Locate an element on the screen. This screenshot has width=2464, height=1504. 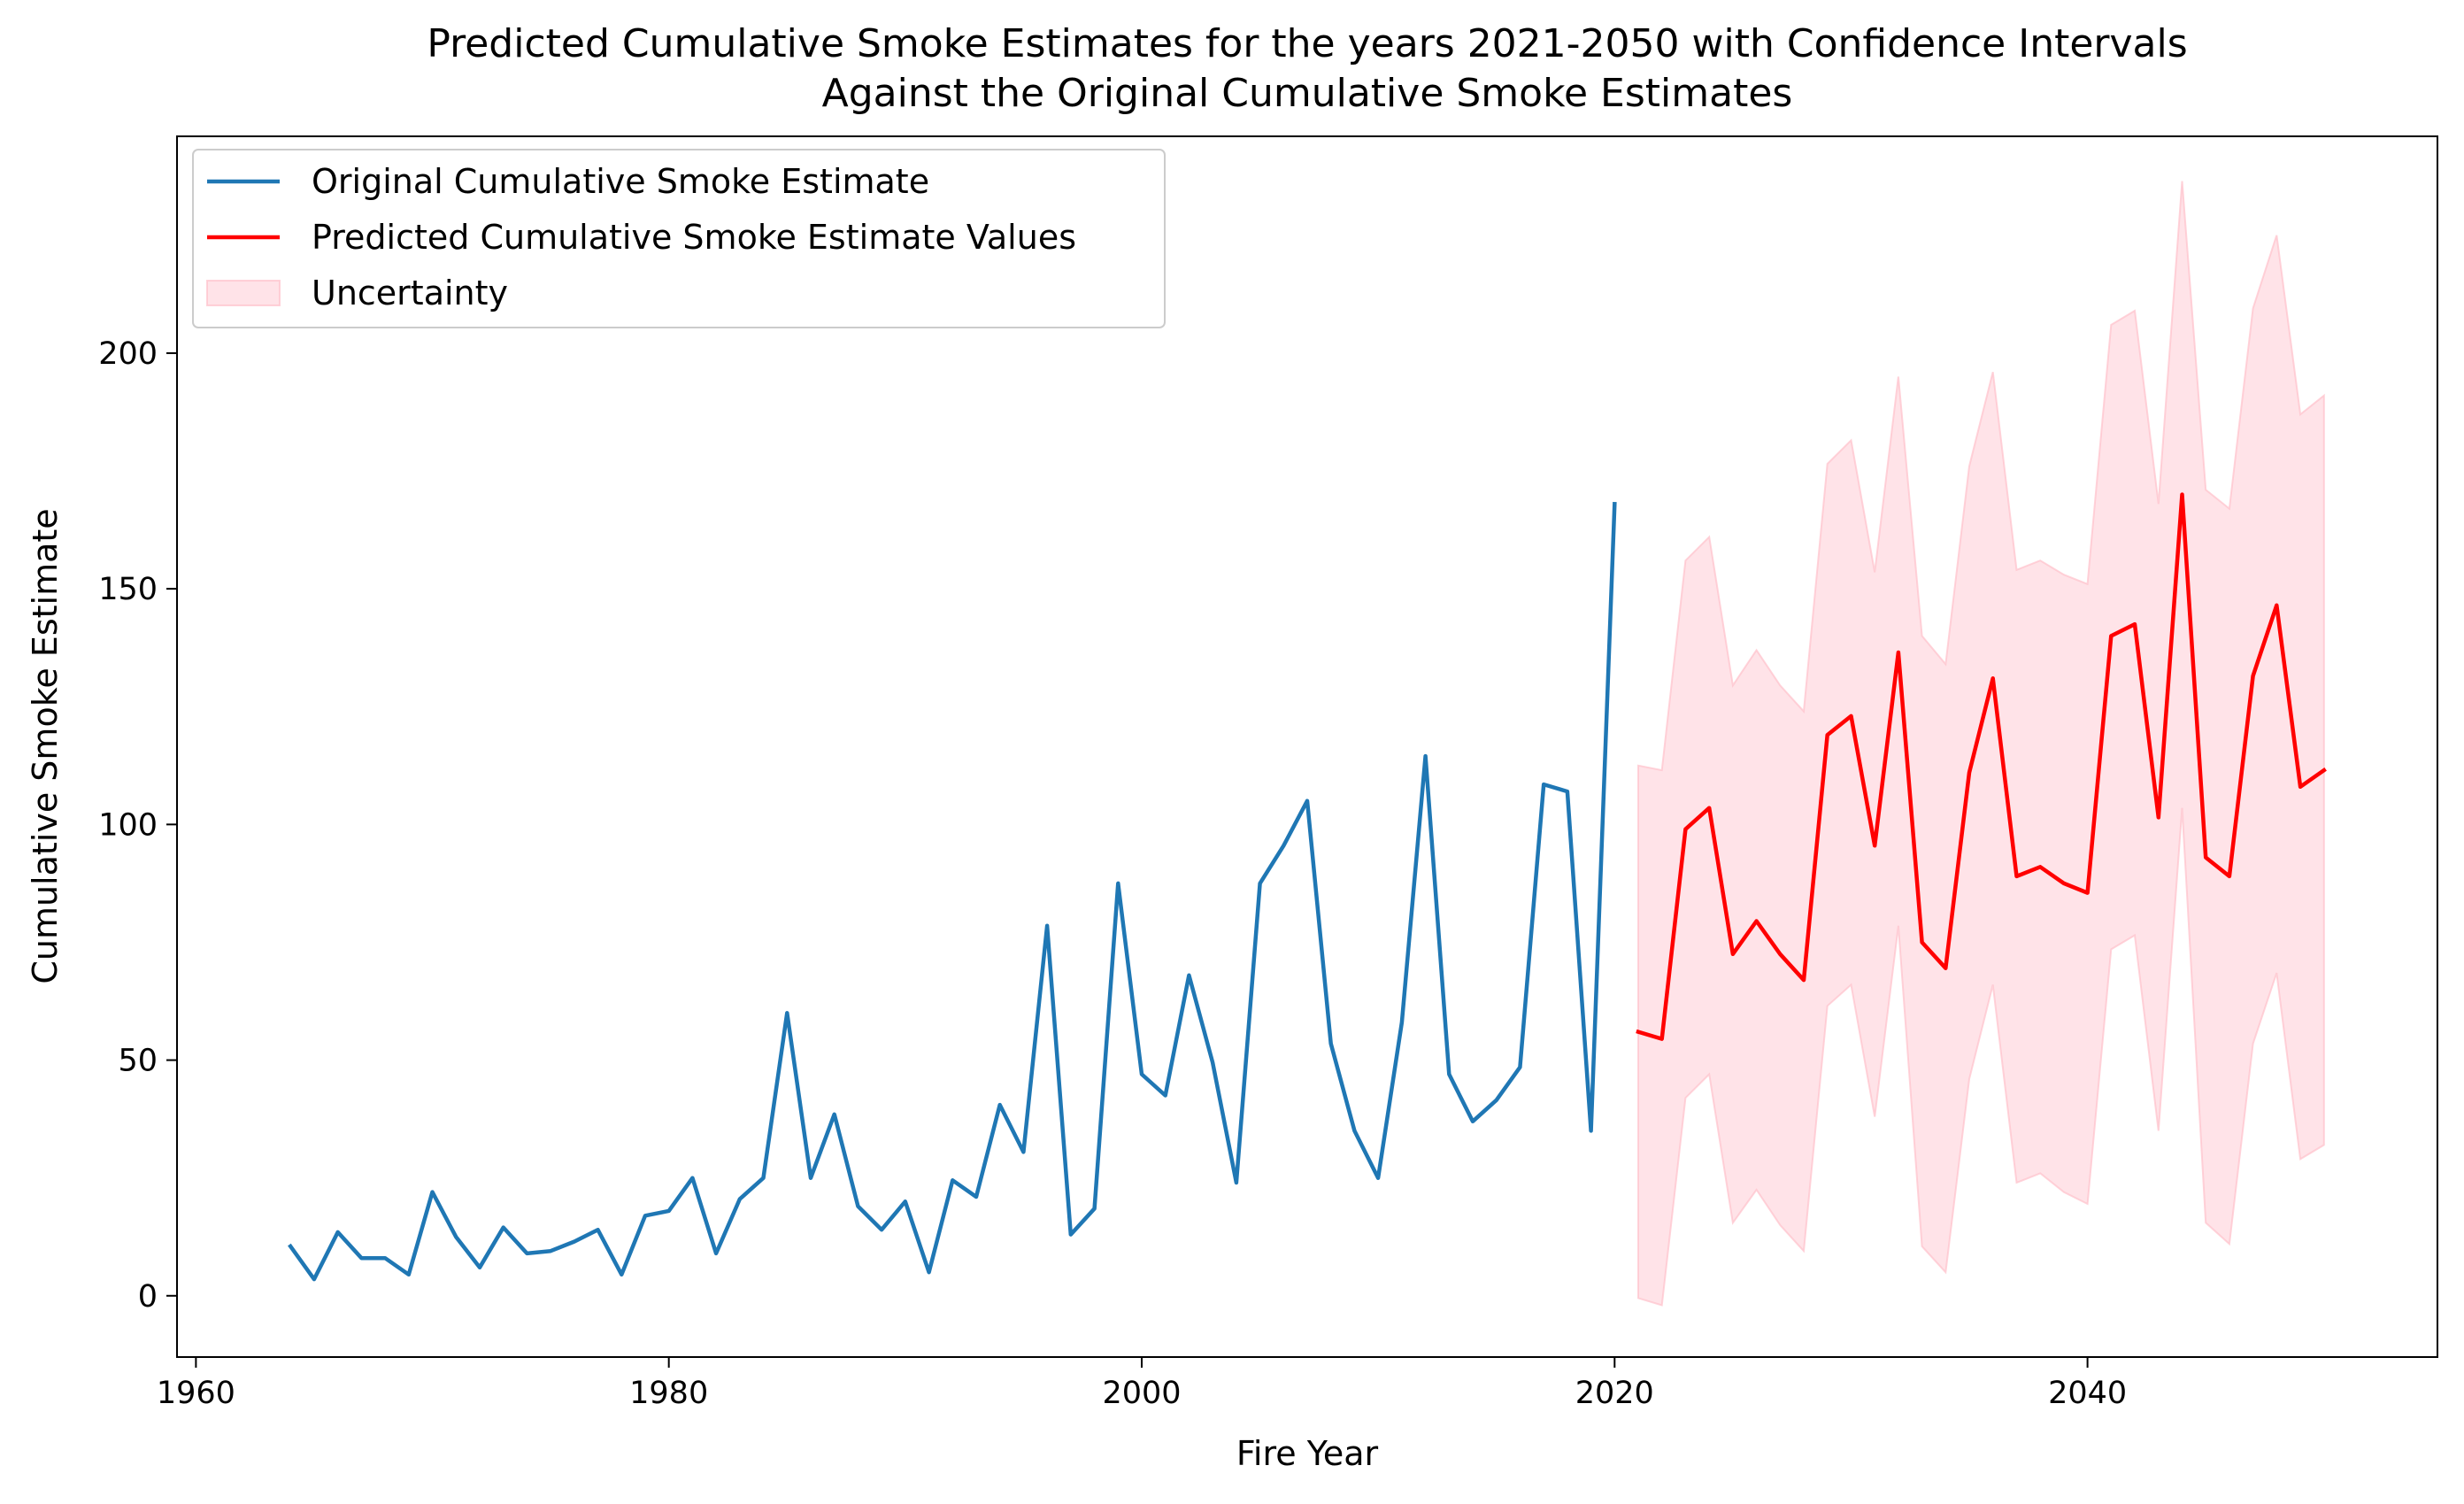
legend-swatch-uncertainty is located at coordinates (244, 293).